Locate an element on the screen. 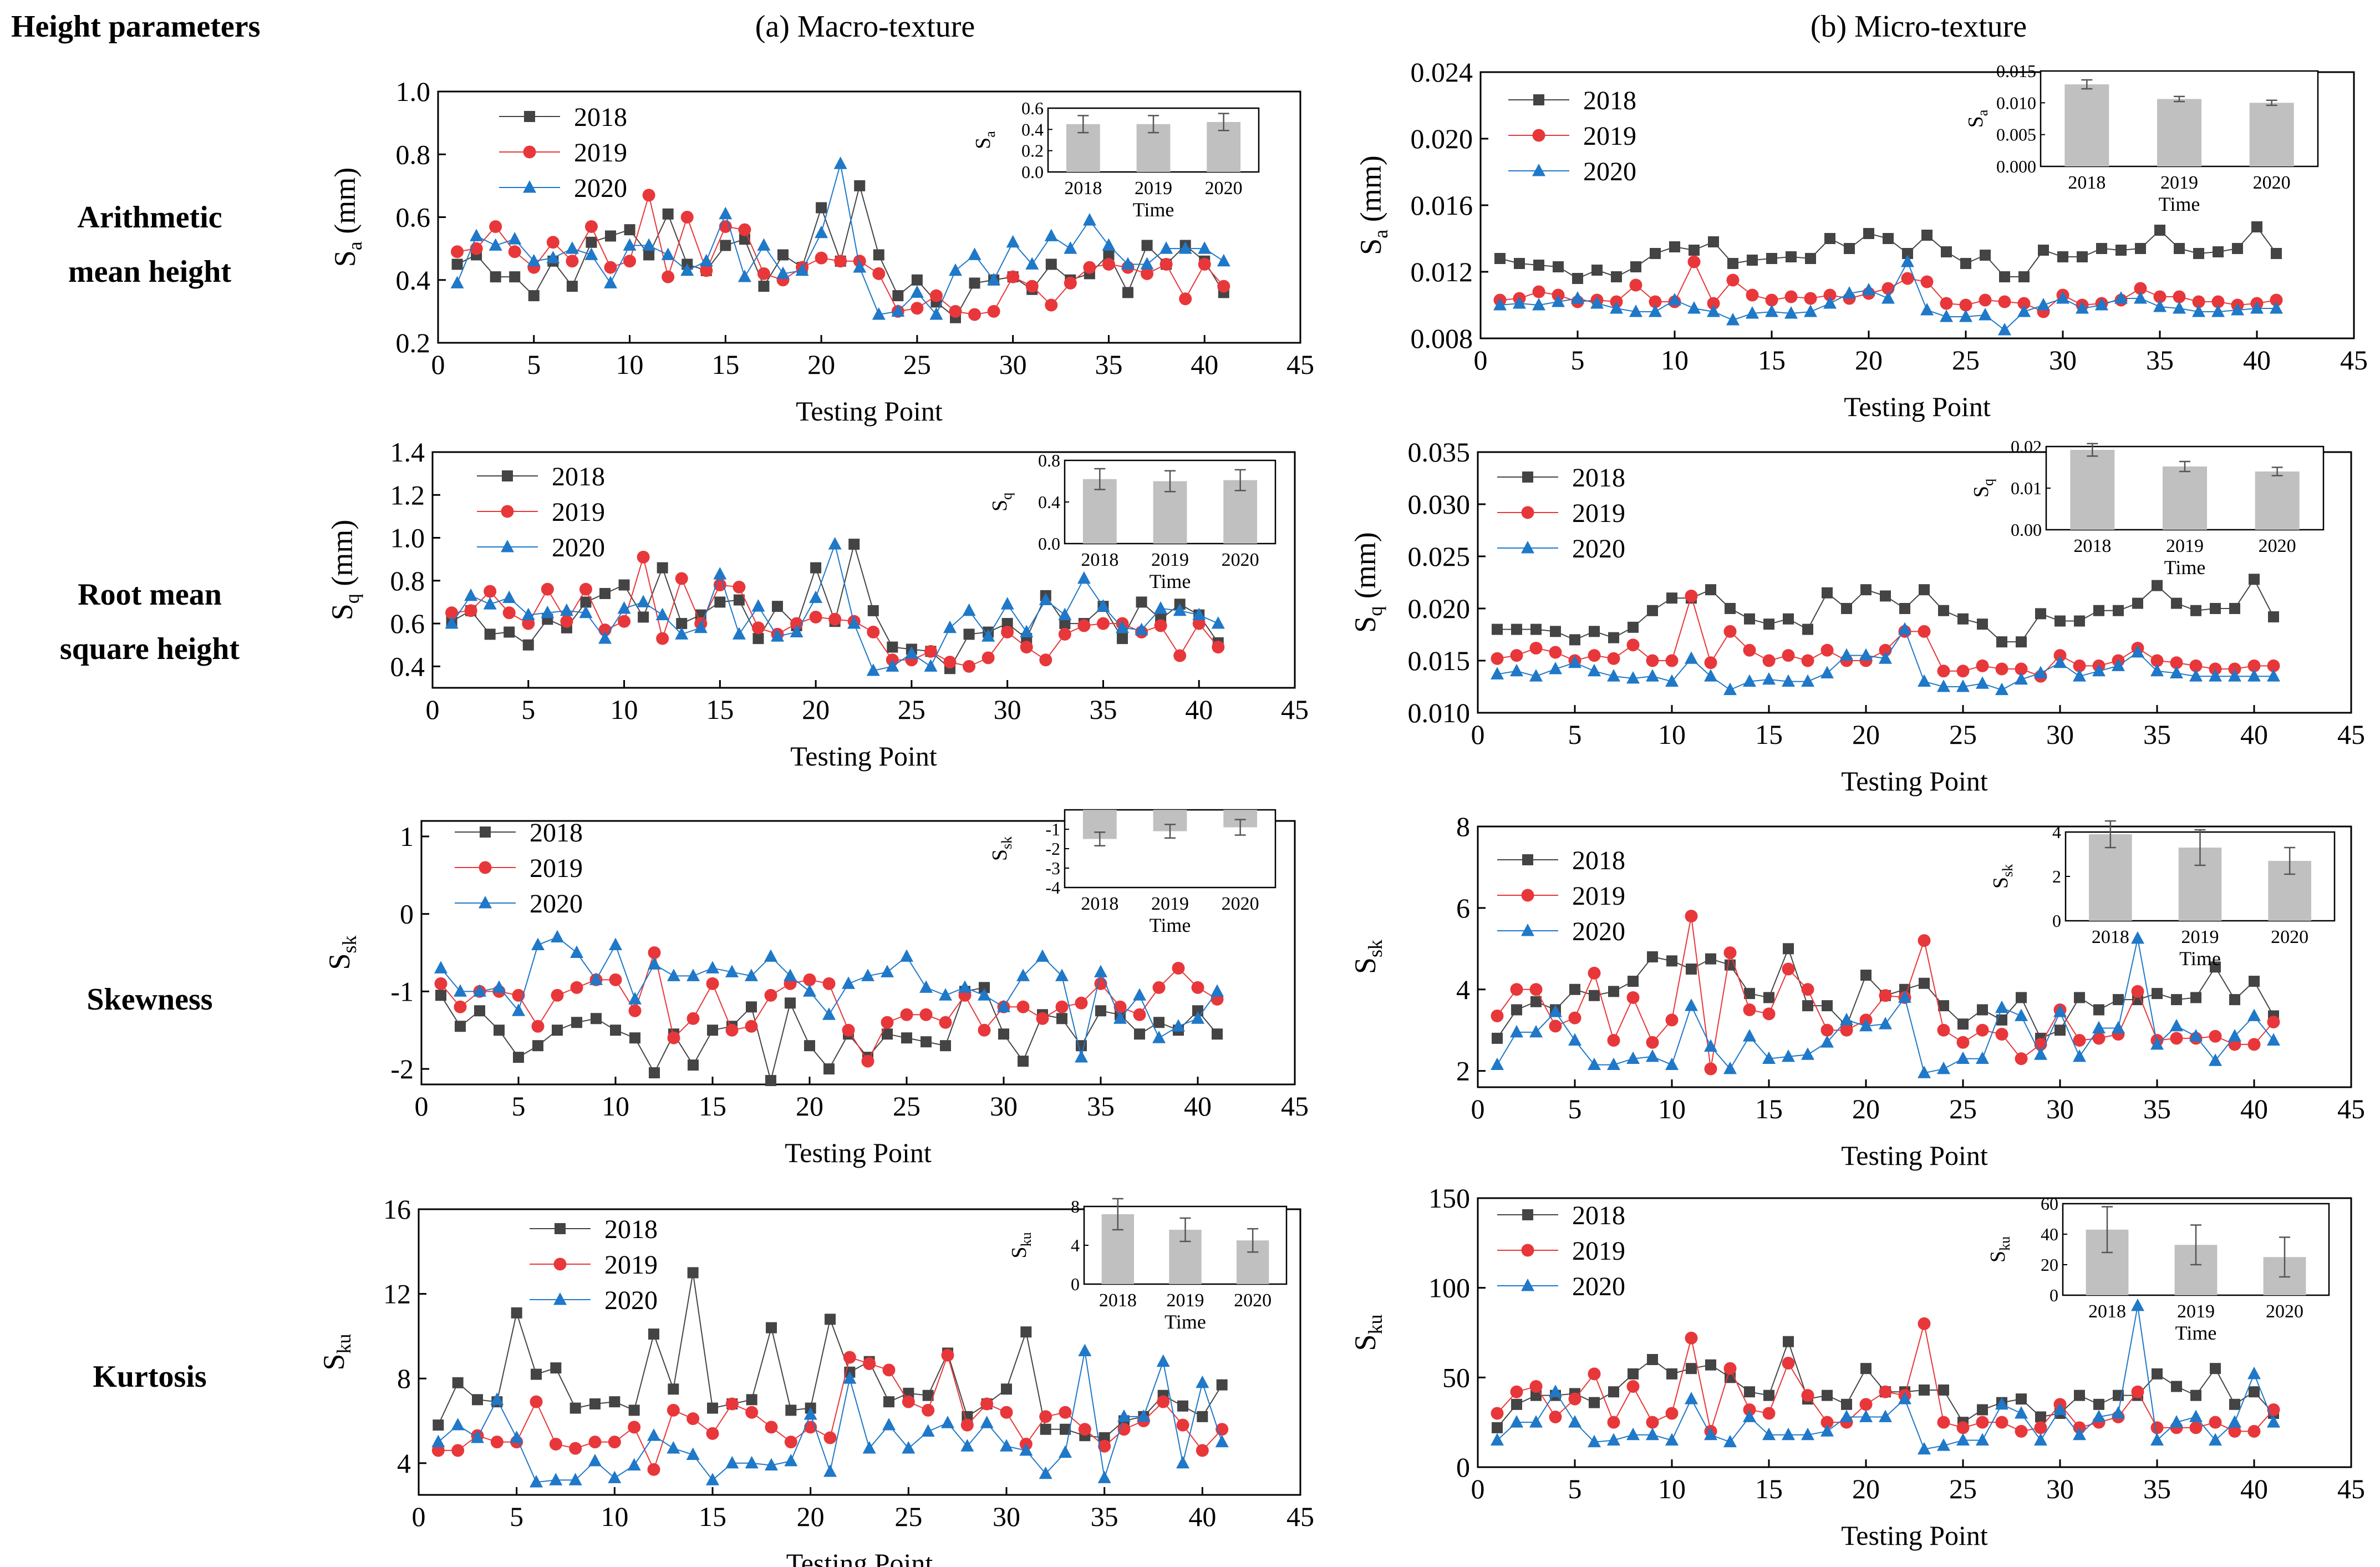 The width and height of the screenshot is (2380, 1567). inset-y-tick-label: 0.005 is located at coordinates (2016, 135).